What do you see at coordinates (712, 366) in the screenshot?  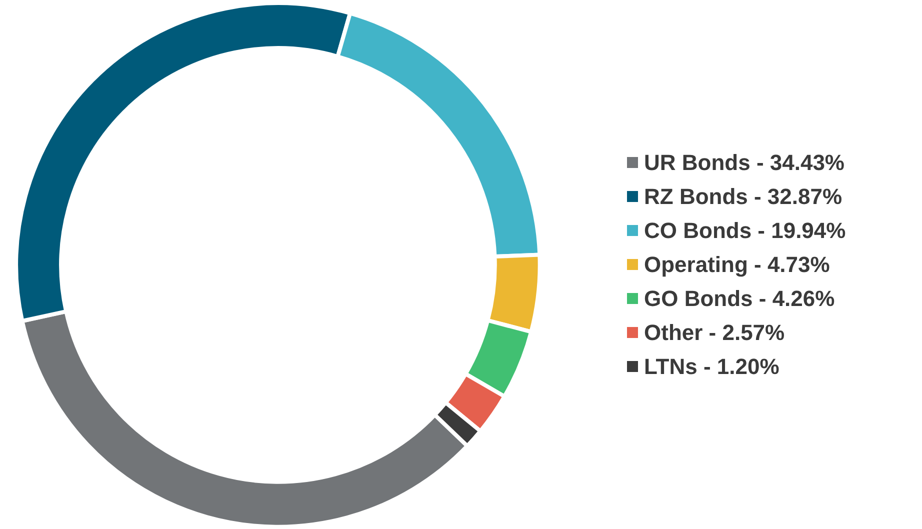 I see `legend-label: LTNs - 1.20%` at bounding box center [712, 366].